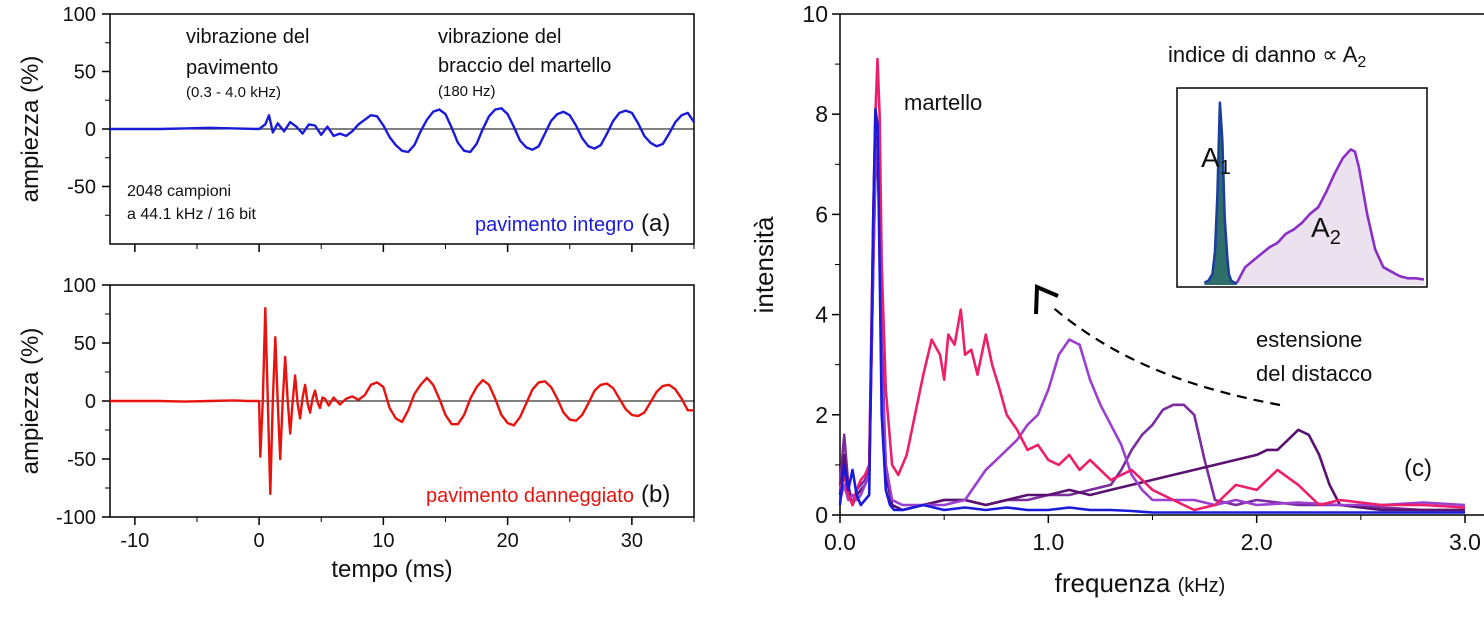 The height and width of the screenshot is (618, 1484). I want to click on inset-series, so click(1314, 193).